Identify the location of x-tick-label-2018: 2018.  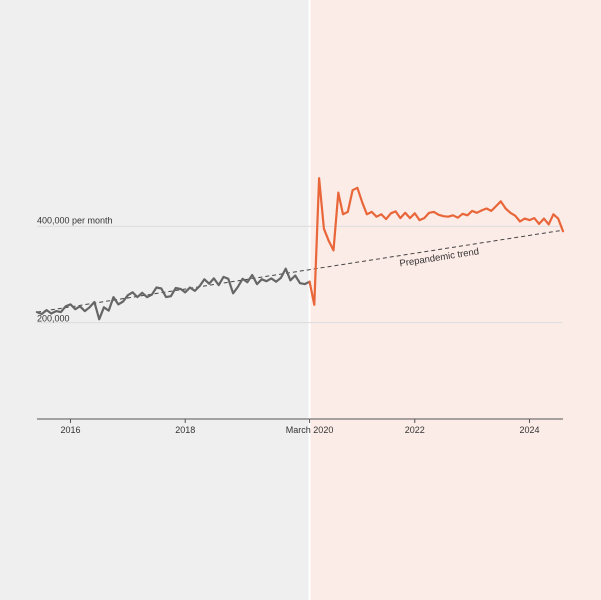
(185, 430).